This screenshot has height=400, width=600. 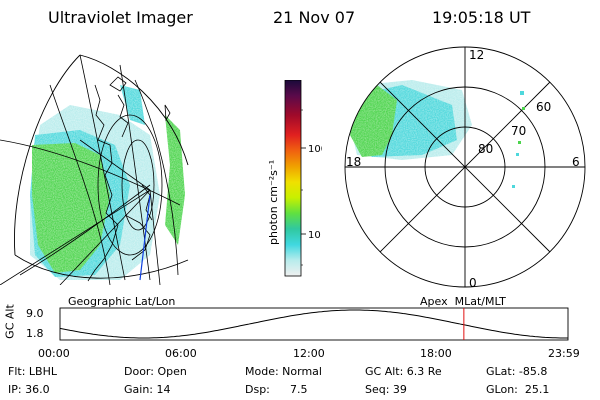 I want to click on colorbar-tick-10: 10, so click(x=314, y=235).